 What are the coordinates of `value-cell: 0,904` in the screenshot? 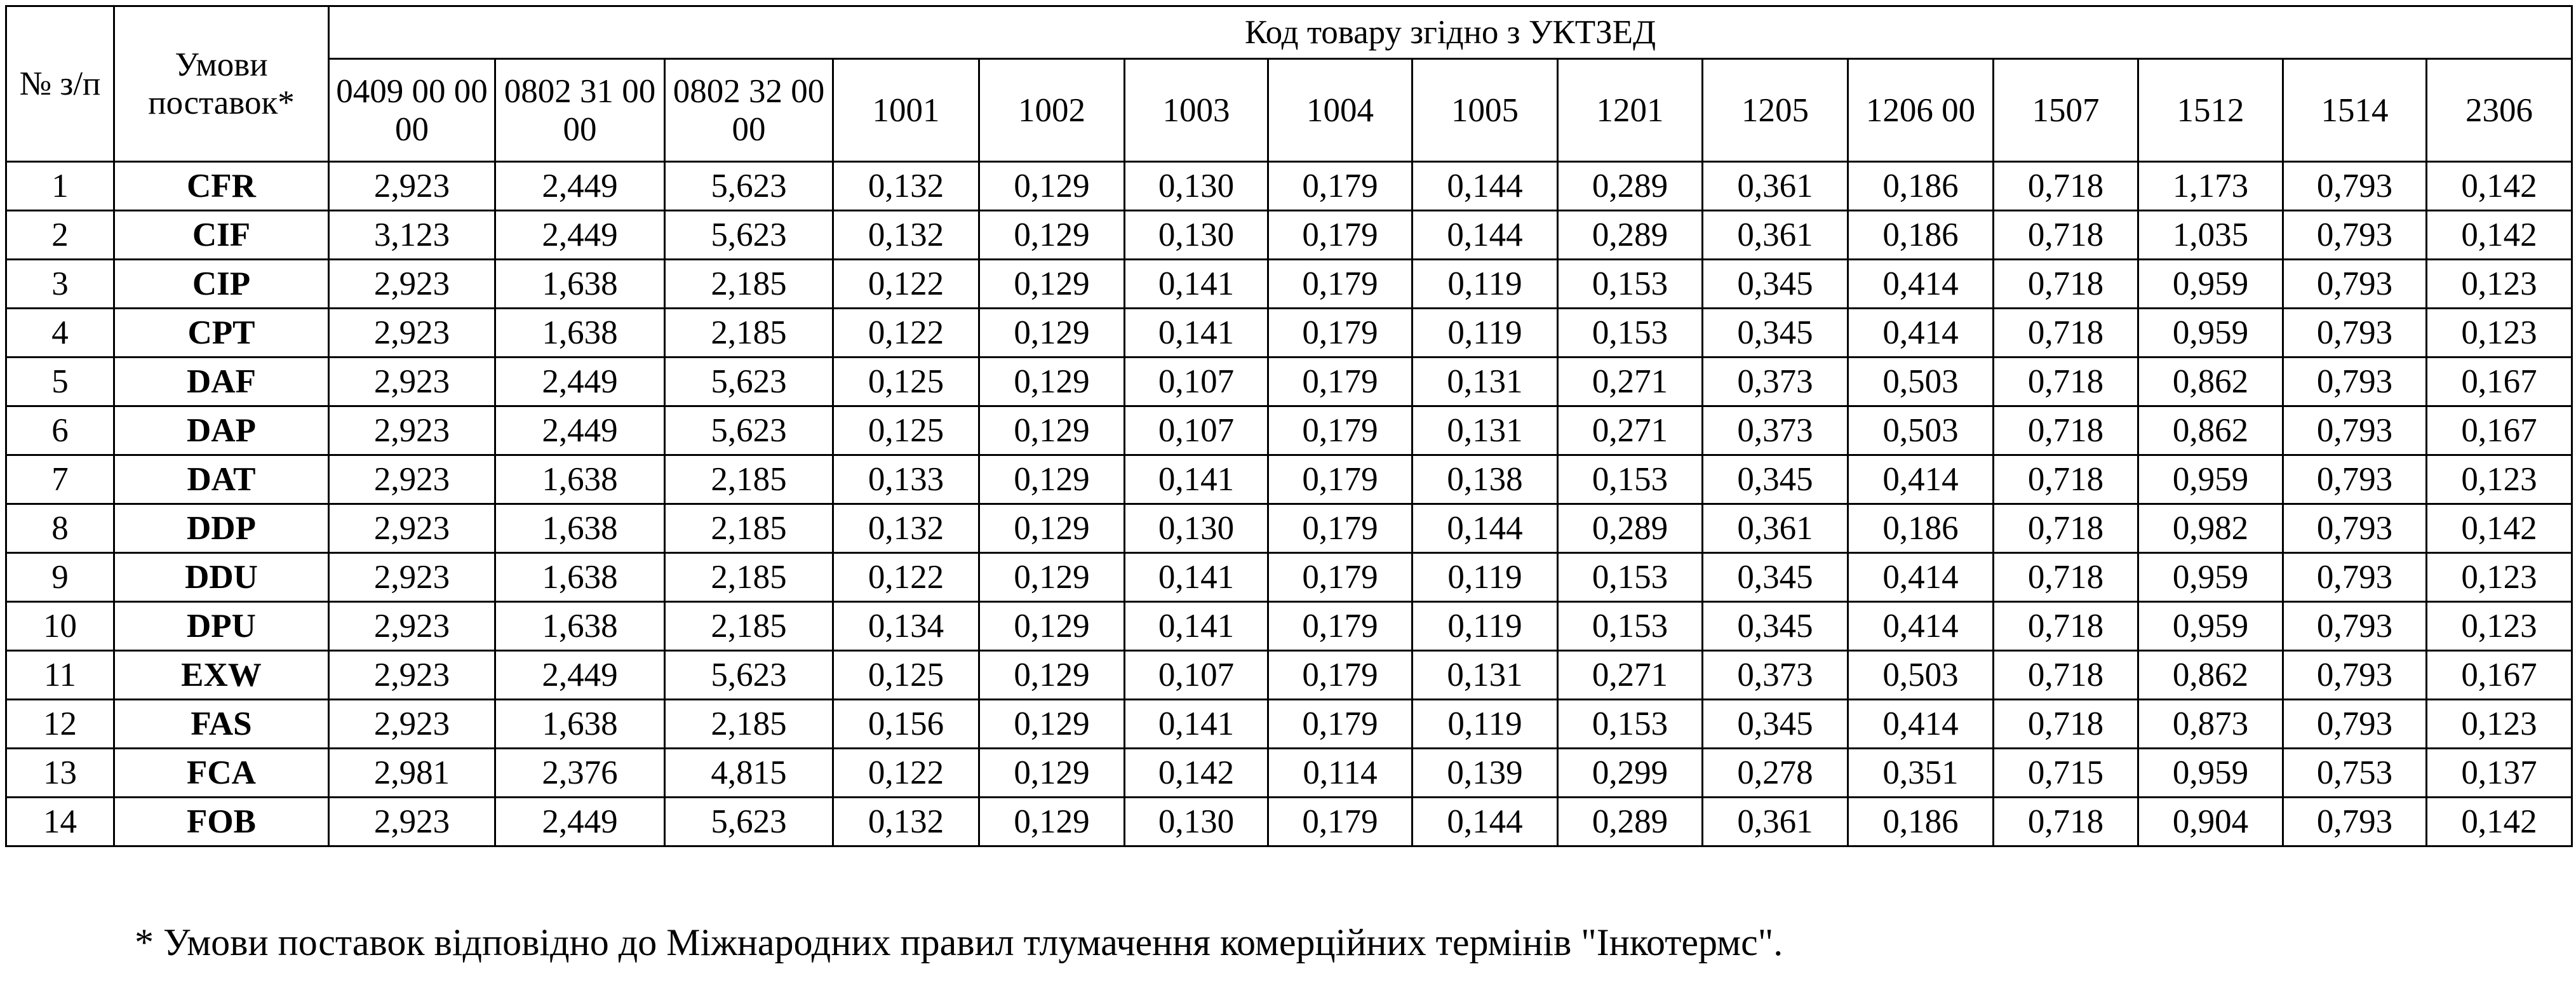 It's located at (2210, 822).